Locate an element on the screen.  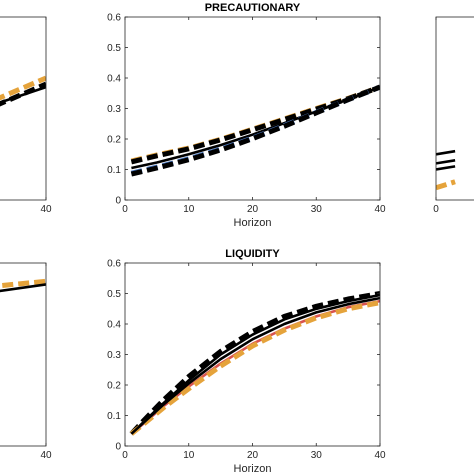
panel-1: 40 is located at coordinates (26, 115).